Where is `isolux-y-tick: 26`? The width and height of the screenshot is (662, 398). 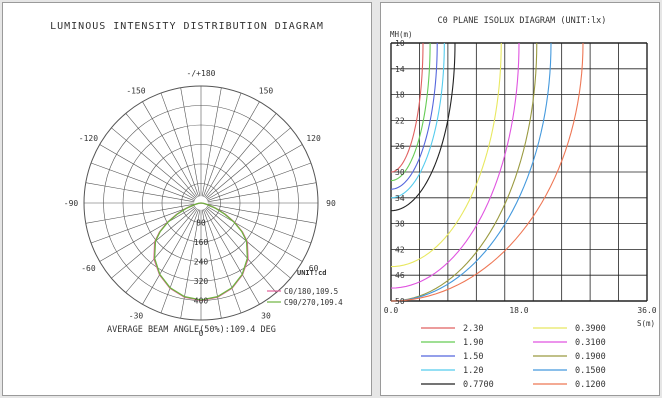 isolux-y-tick: 26 is located at coordinates (400, 146).